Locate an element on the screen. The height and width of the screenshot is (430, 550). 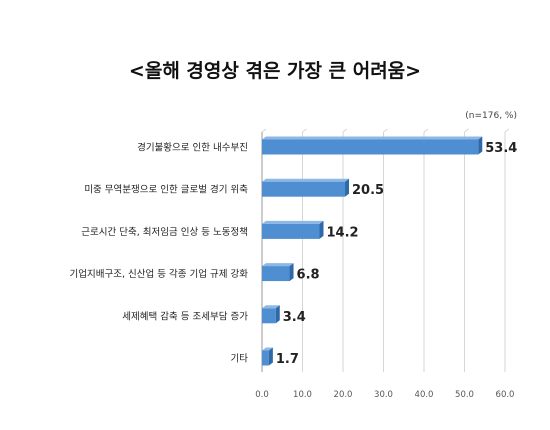
x-tick-label: 60.0 is located at coordinates (505, 395).